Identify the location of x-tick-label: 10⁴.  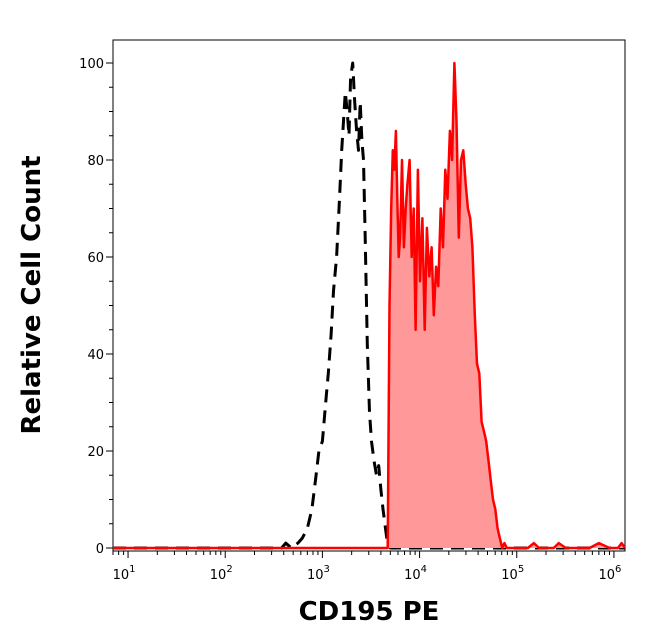
(415, 573).